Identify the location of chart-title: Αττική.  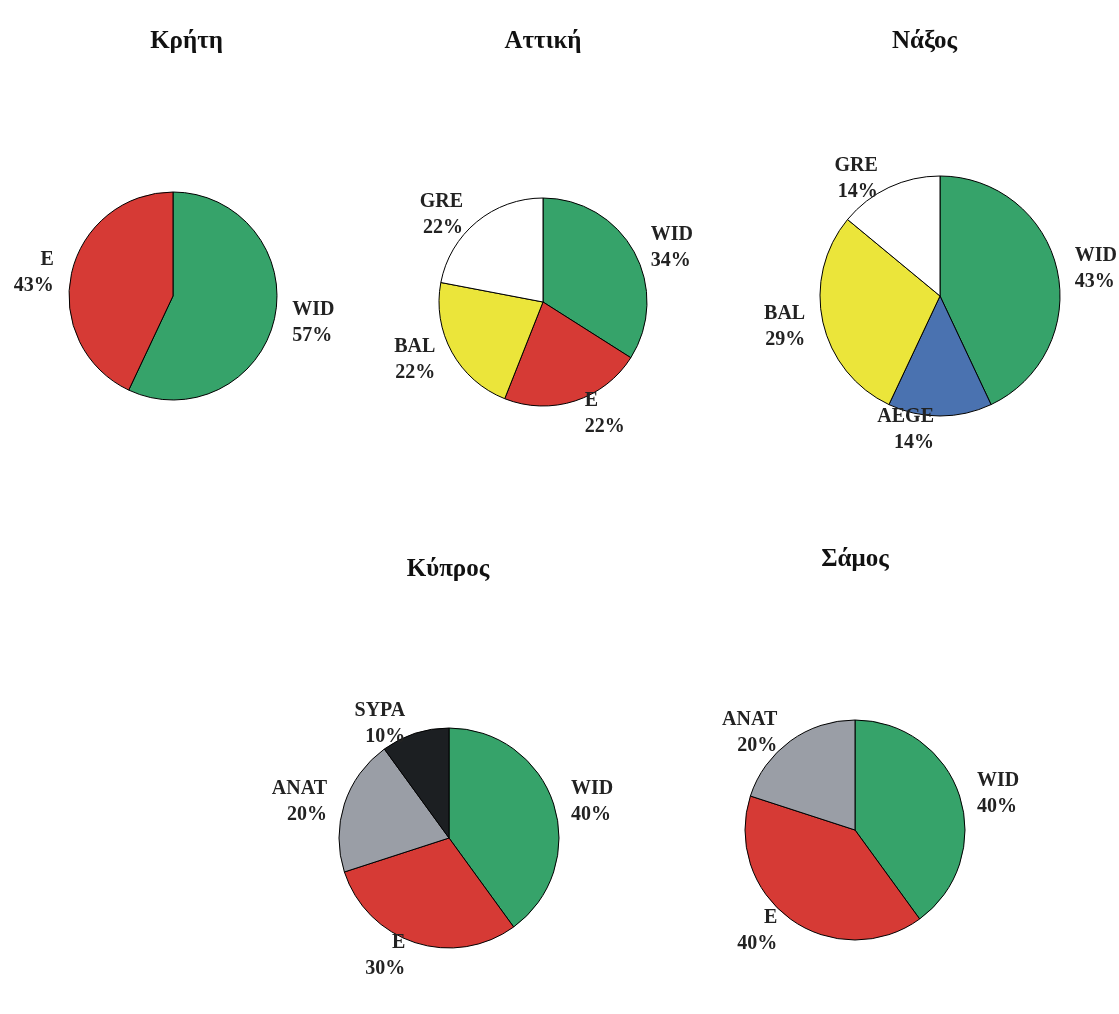
(543, 39).